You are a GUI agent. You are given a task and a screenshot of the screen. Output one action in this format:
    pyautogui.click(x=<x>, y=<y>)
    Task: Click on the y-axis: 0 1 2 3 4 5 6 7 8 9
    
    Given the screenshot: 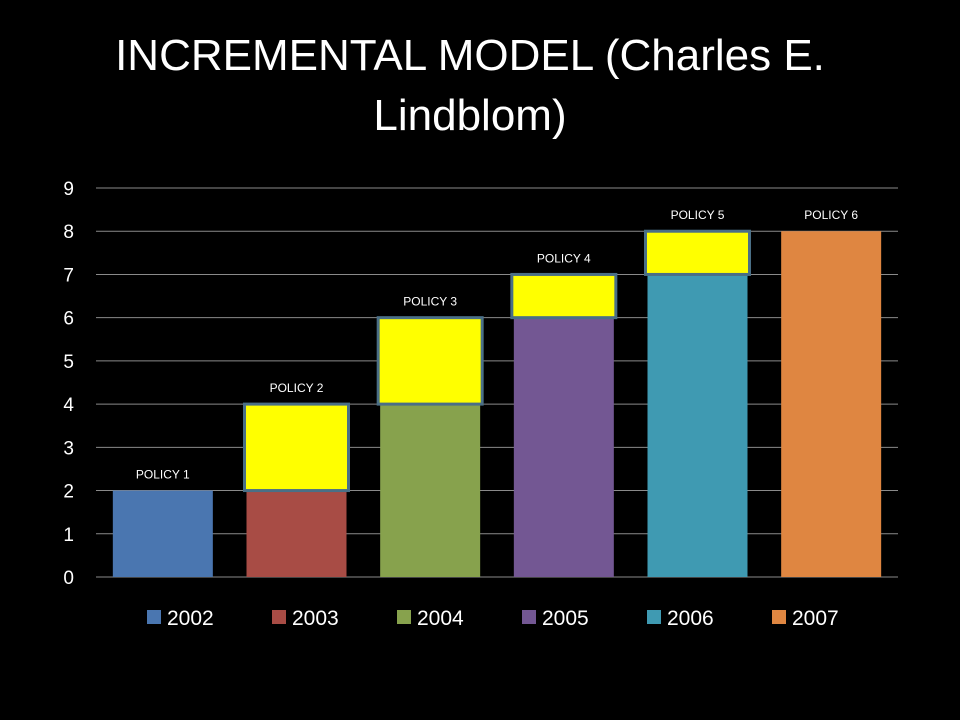 What is the action you would take?
    pyautogui.click(x=68, y=384)
    